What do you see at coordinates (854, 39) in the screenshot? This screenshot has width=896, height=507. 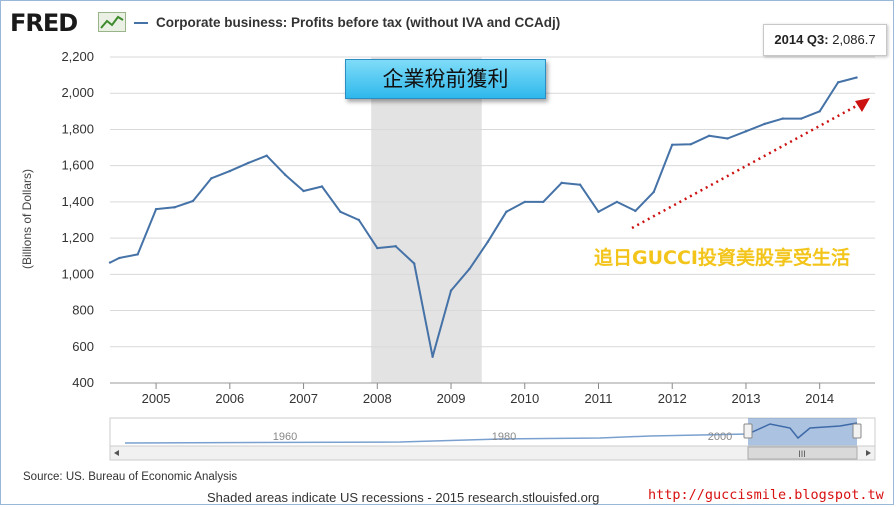 I see `tooltip-value: 2,086.7` at bounding box center [854, 39].